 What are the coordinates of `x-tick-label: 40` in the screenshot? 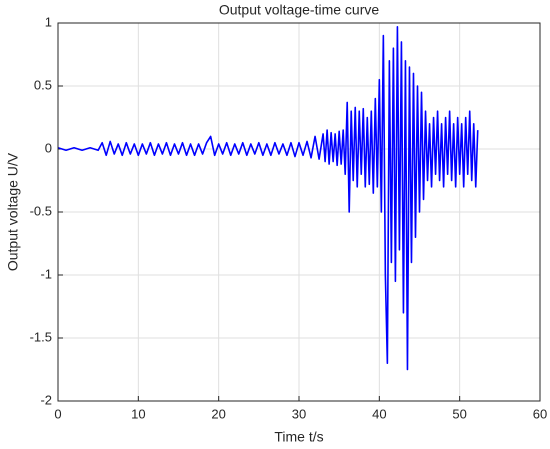 It's located at (379, 413).